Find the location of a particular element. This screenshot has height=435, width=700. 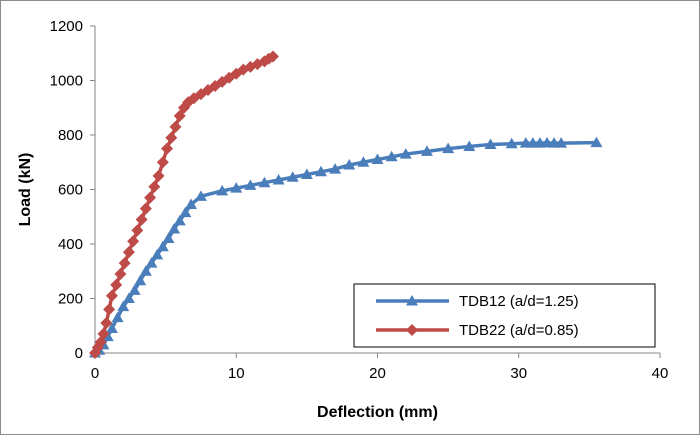

legend-item: TDB12 (a/d=1.25) is located at coordinates (477, 301).